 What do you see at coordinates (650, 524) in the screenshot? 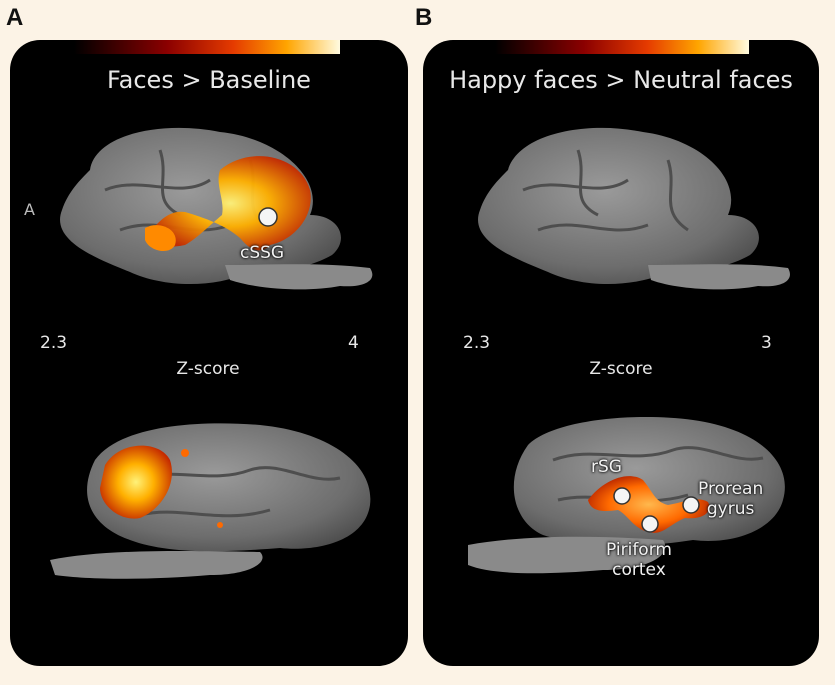
I see `piriform-marker` at bounding box center [650, 524].